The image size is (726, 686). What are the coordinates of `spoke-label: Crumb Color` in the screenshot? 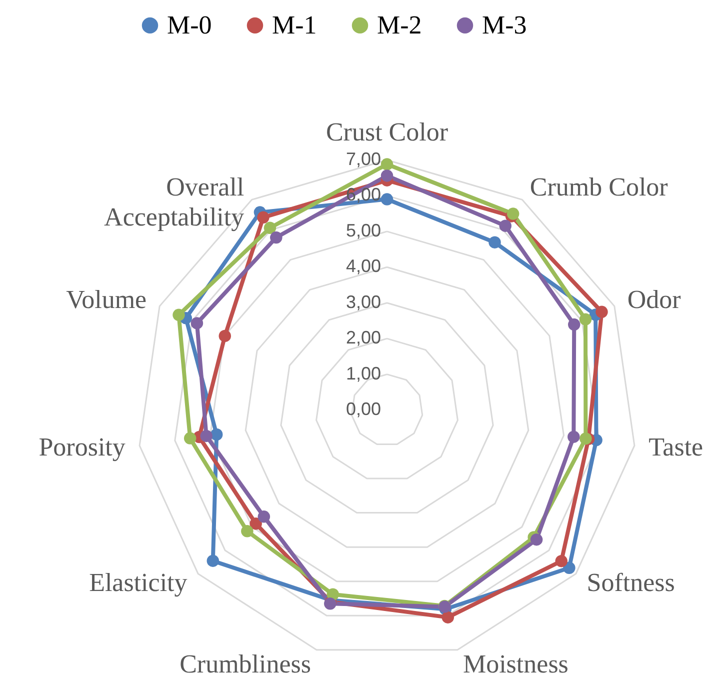 It's located at (599, 187).